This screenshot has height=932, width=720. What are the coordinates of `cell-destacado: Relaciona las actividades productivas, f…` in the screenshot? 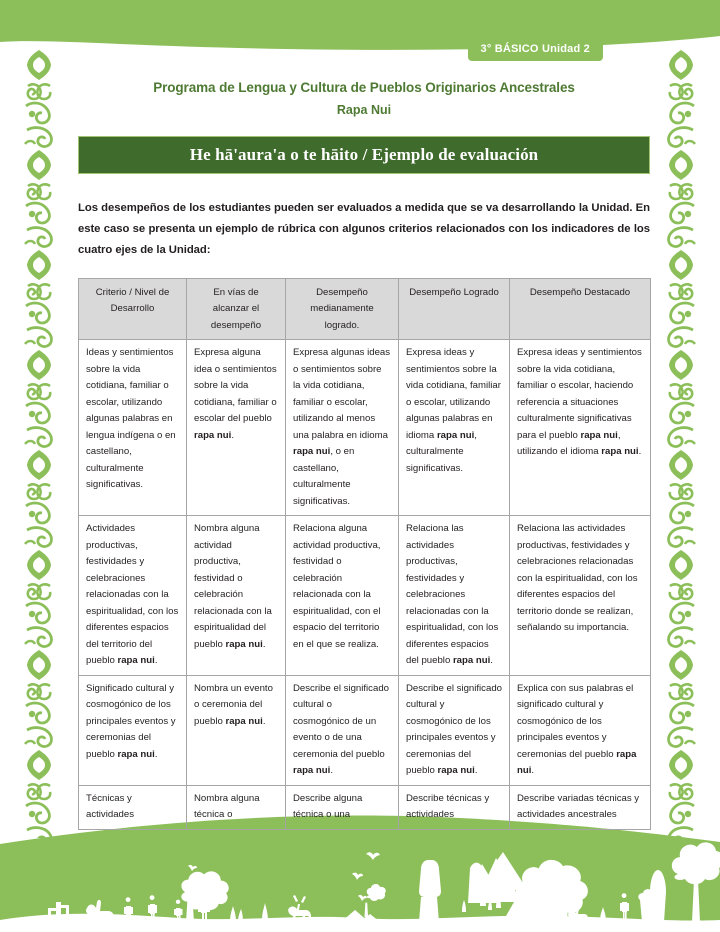 It's located at (580, 595).